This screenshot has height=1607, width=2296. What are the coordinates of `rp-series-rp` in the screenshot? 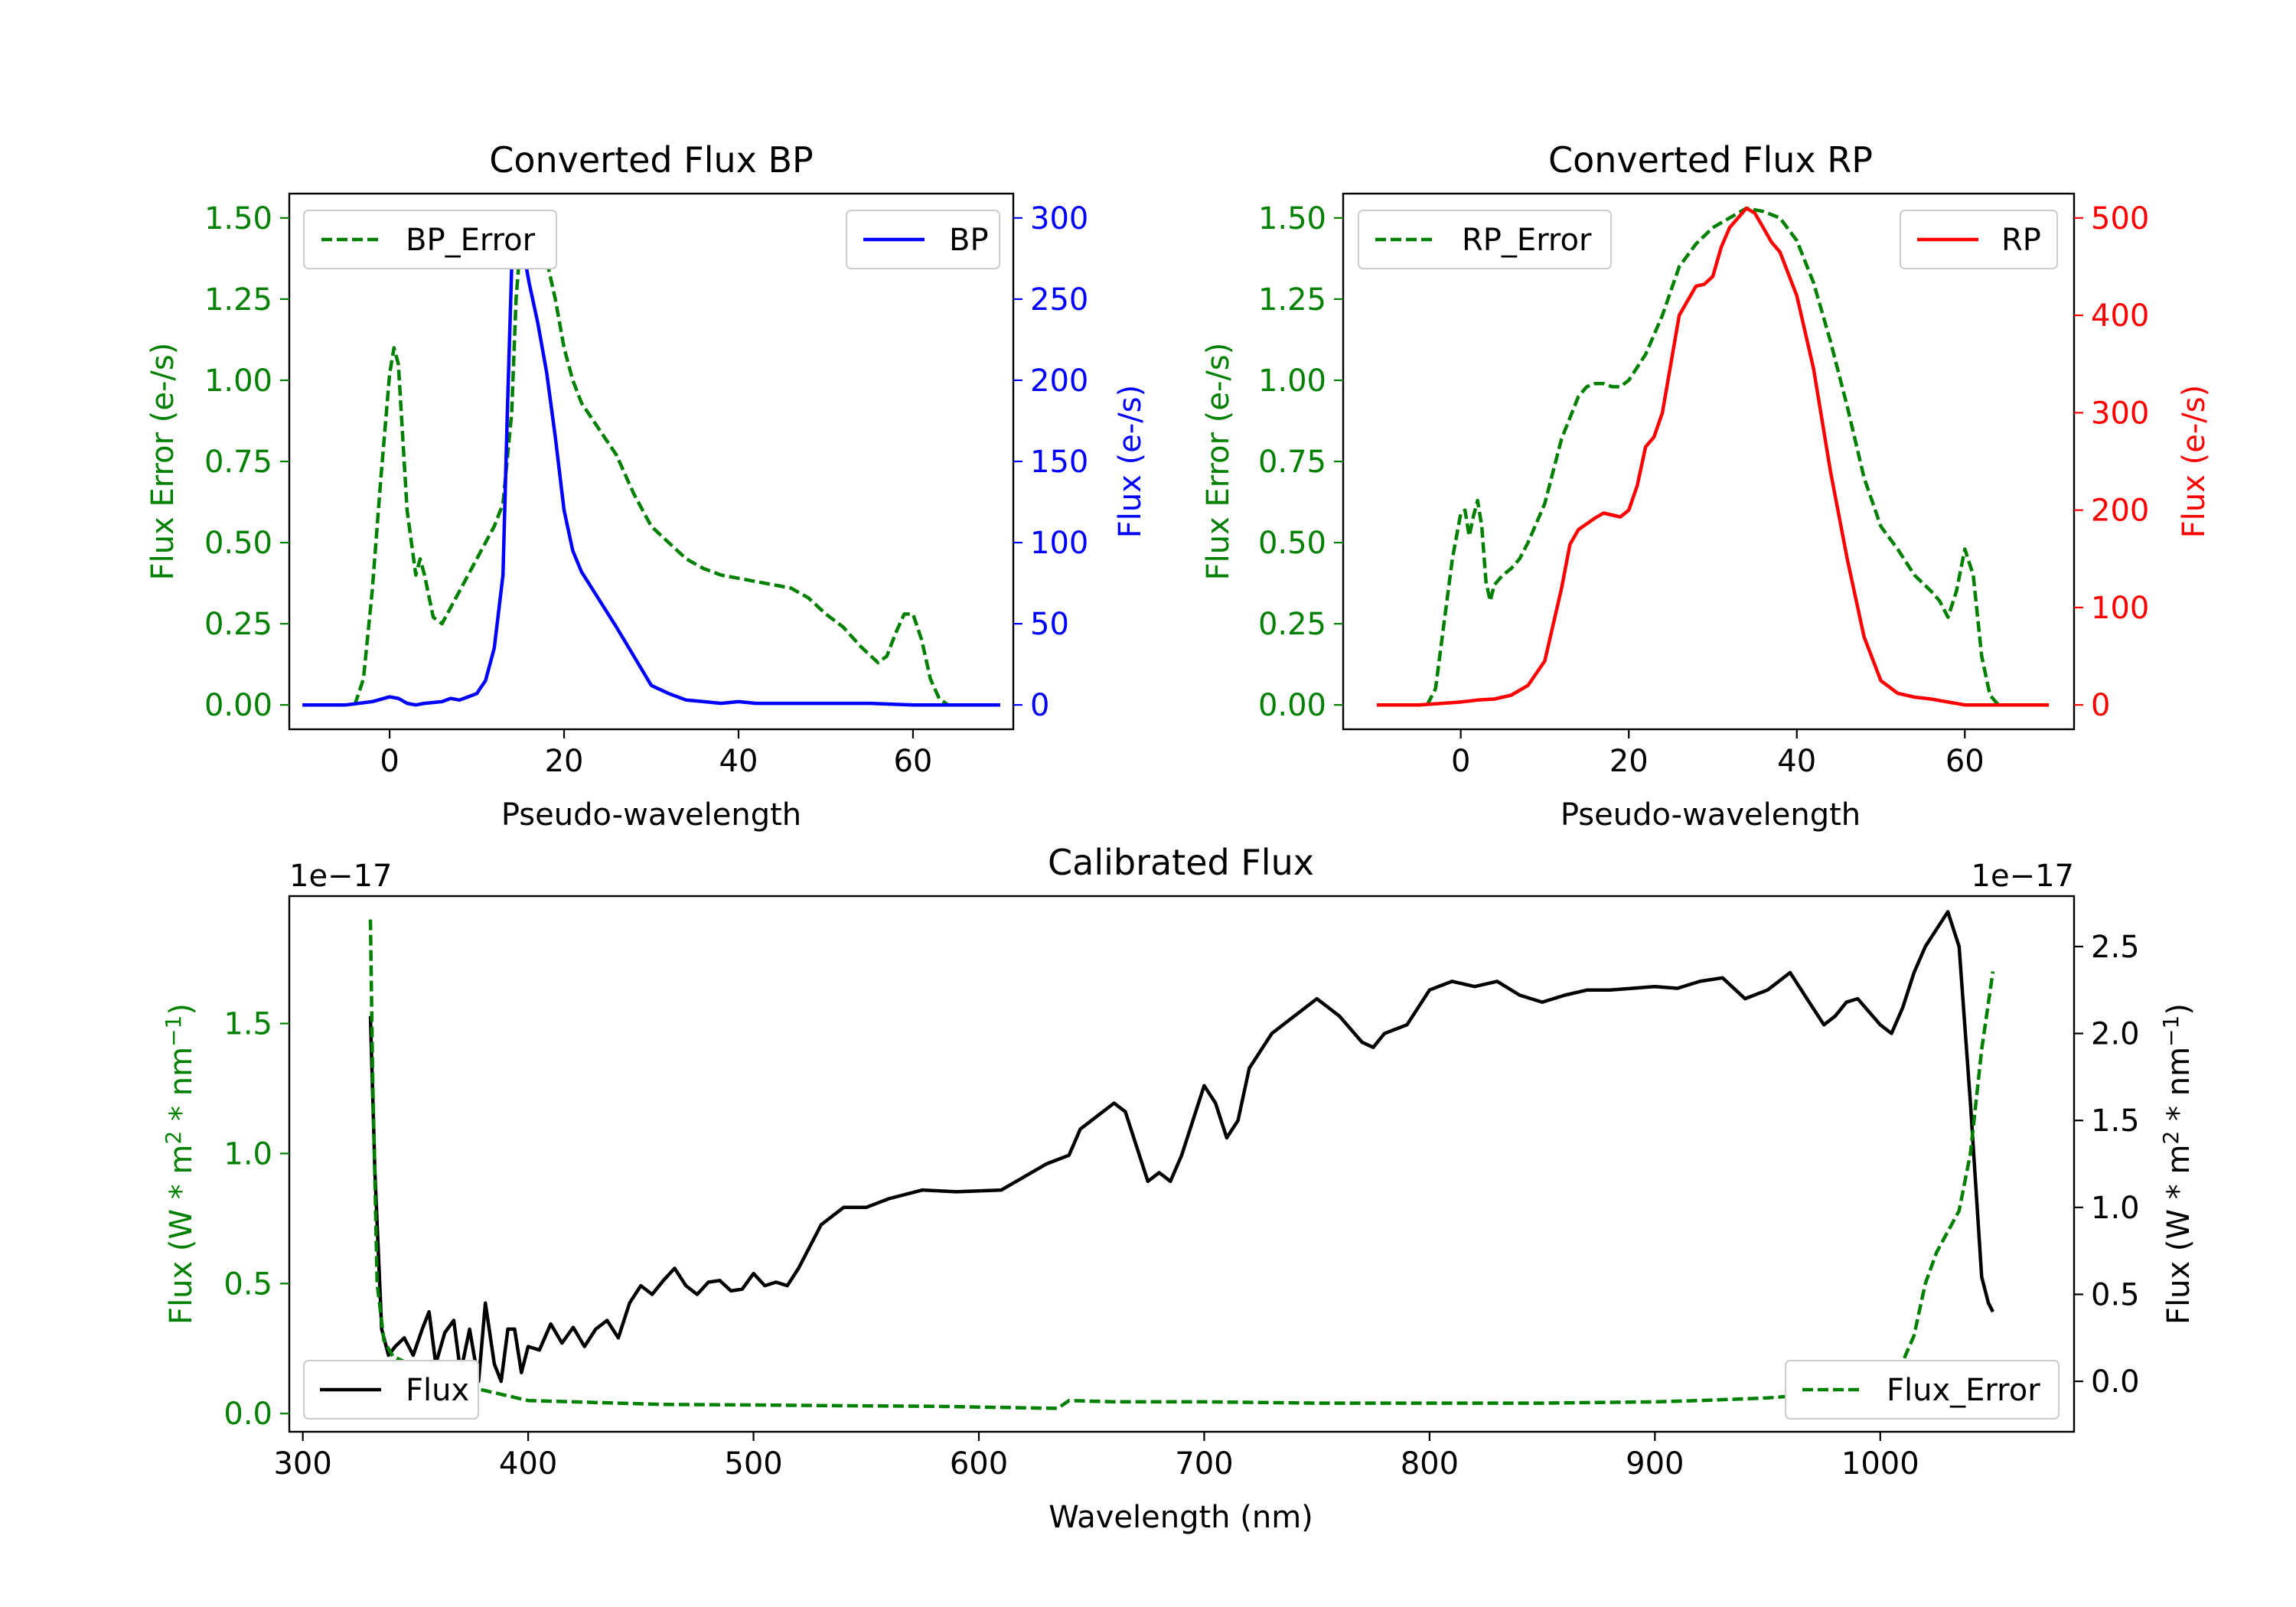 It's located at (1713, 457).